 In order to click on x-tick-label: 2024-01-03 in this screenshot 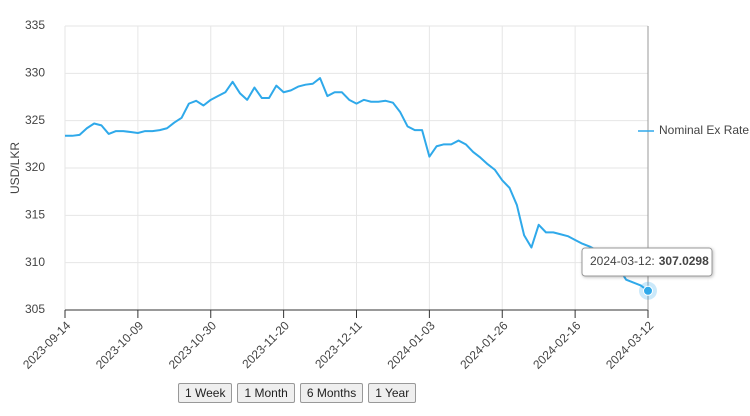, I will do `click(411, 345)`.